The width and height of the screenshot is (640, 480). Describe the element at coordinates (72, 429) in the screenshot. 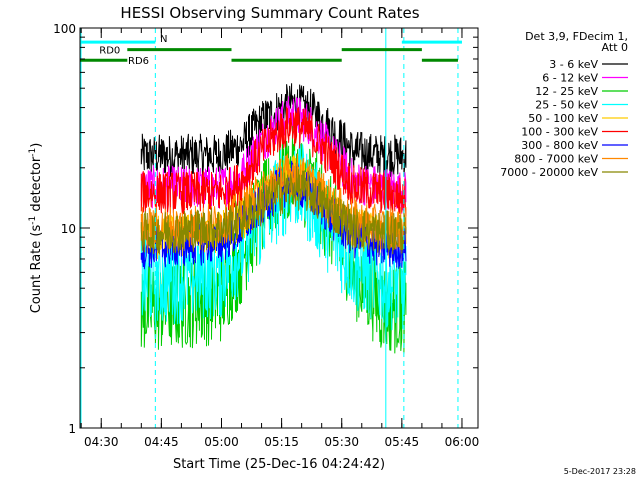

I see `y-tick-label: 1` at that location.